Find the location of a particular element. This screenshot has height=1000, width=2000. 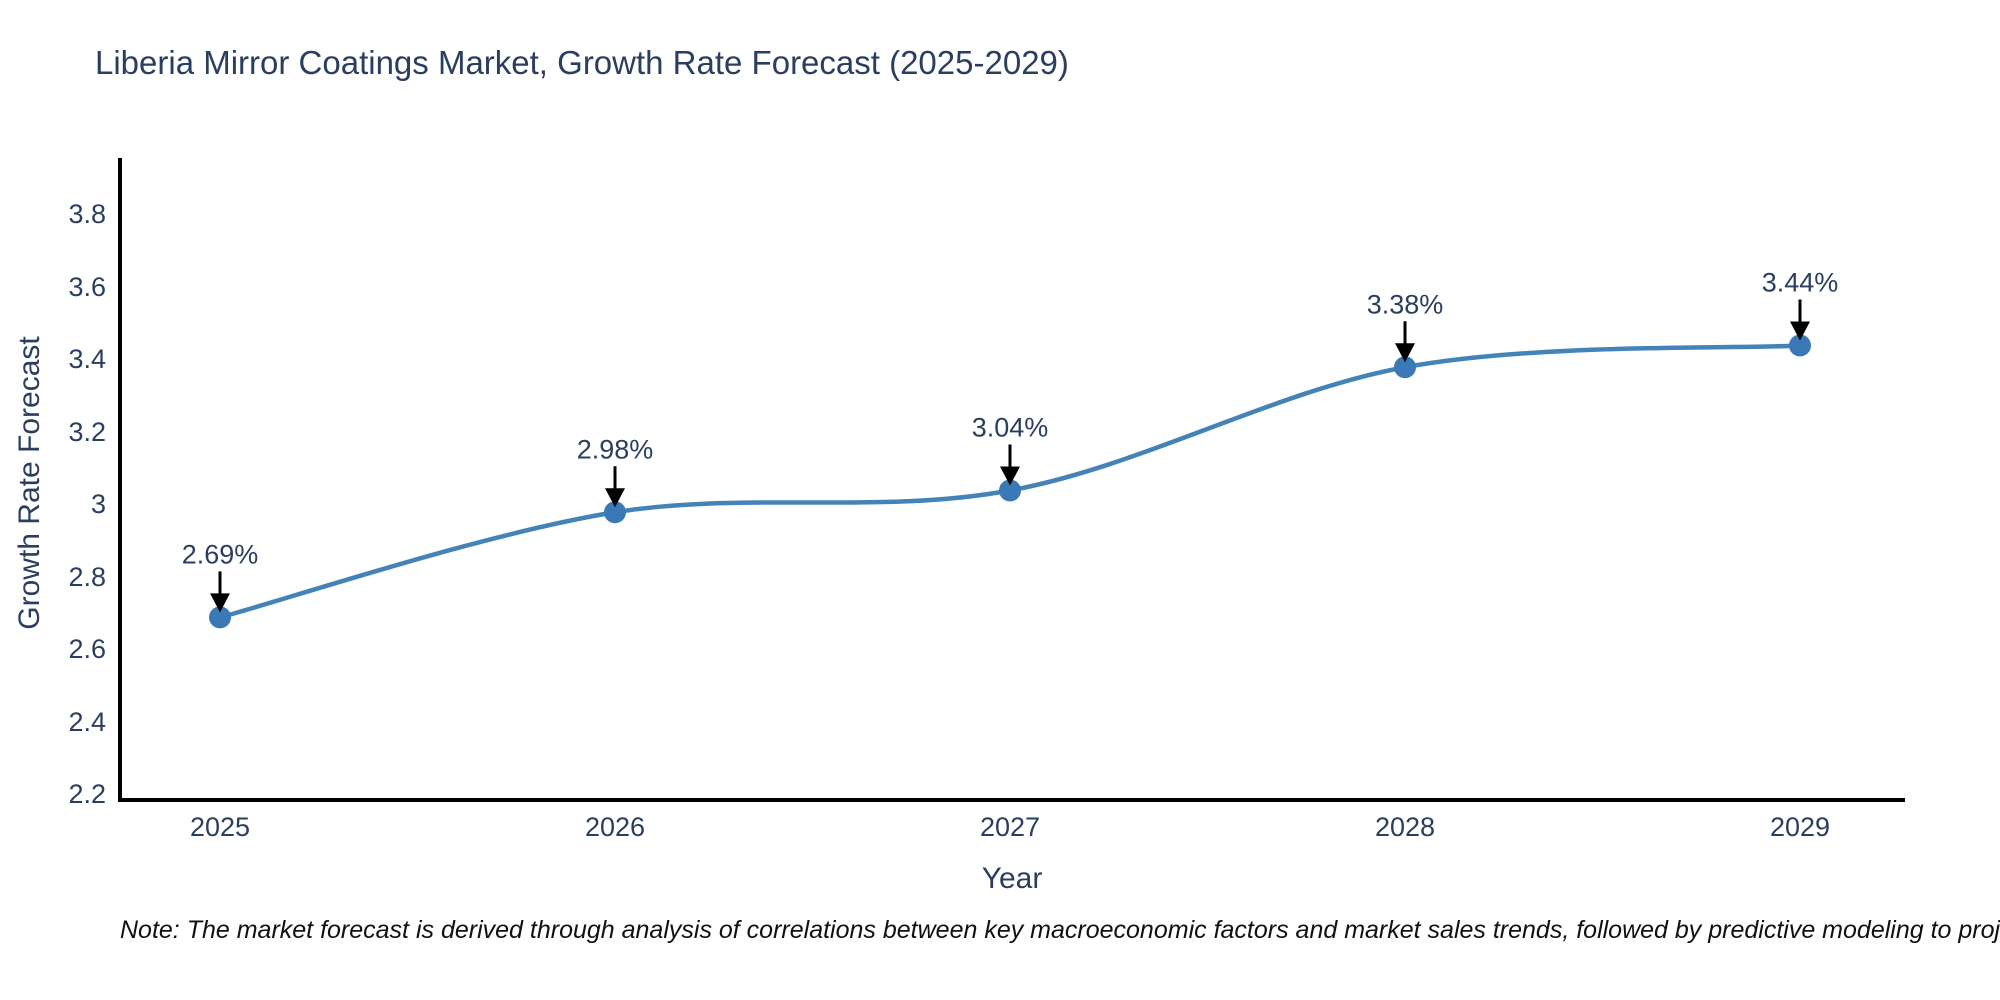

annotation-label: 3.38% is located at coordinates (1405, 304).